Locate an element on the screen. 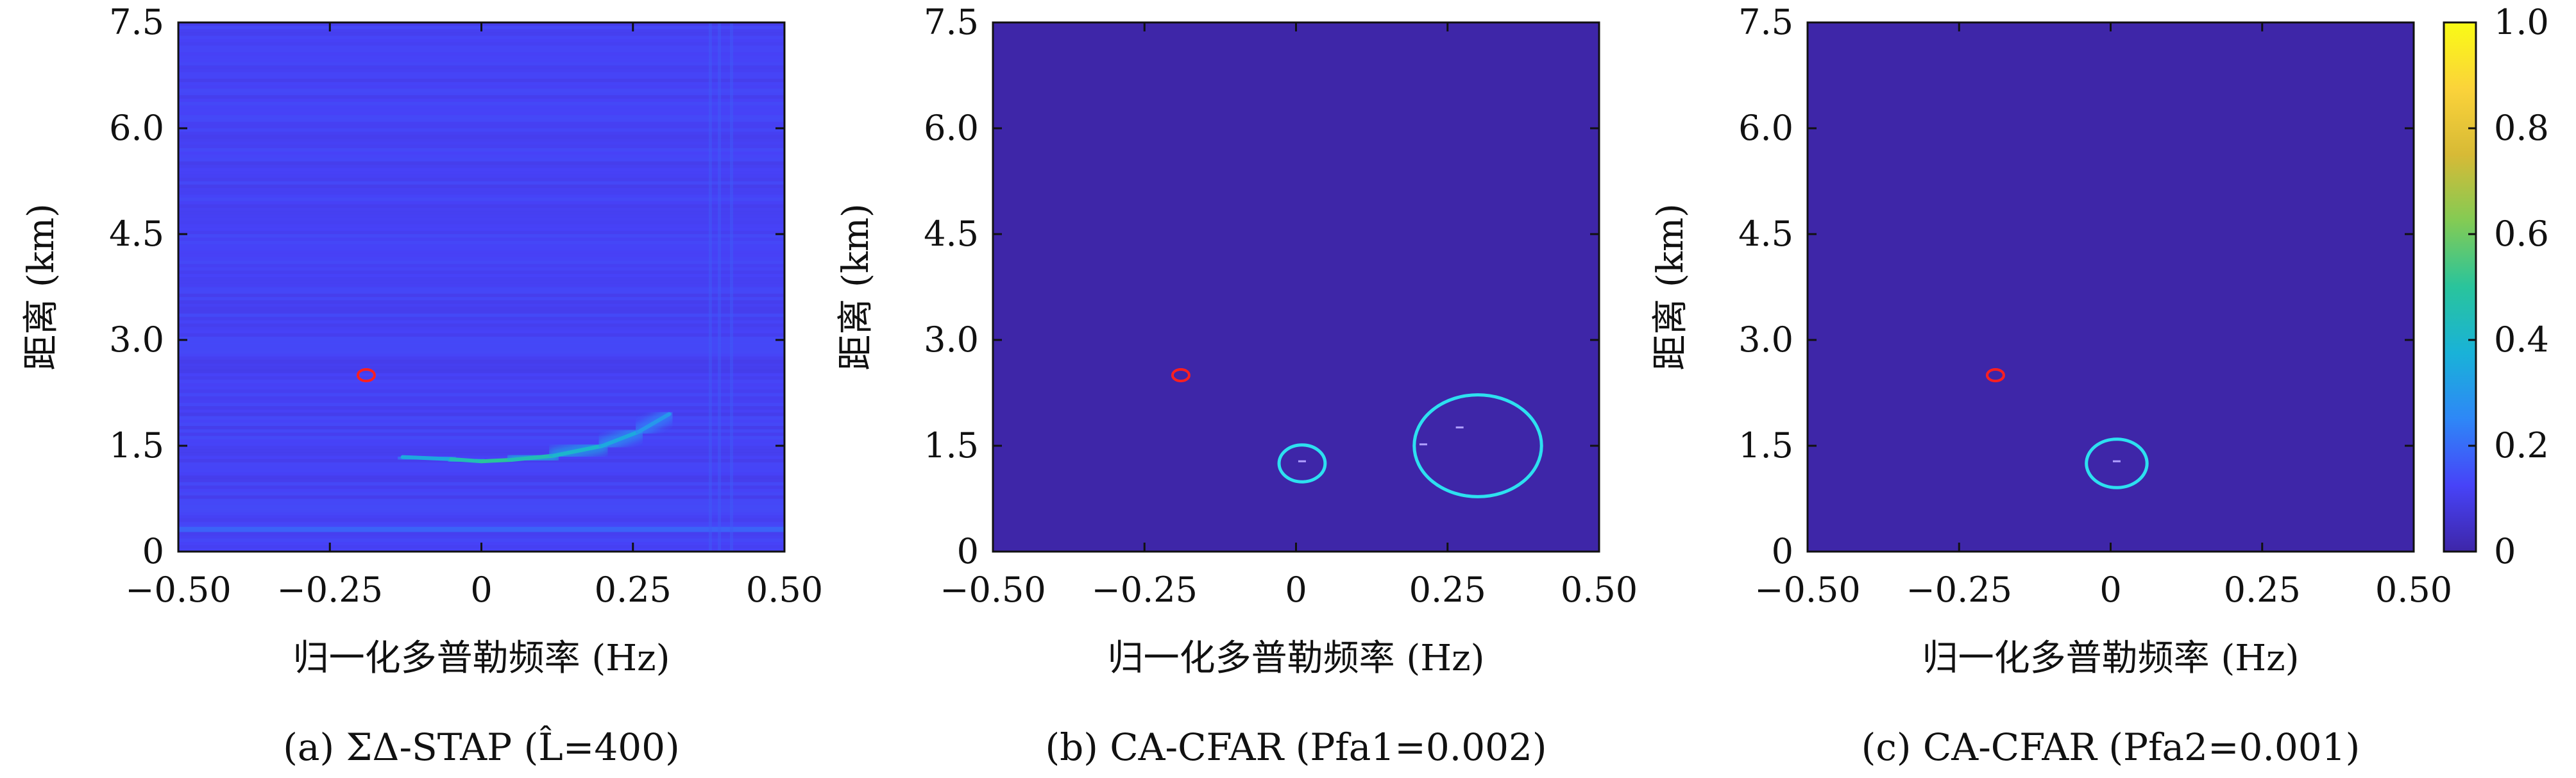 Image resolution: width=2576 pixels, height=778 pixels. y-tick-label: 0 is located at coordinates (153, 551).